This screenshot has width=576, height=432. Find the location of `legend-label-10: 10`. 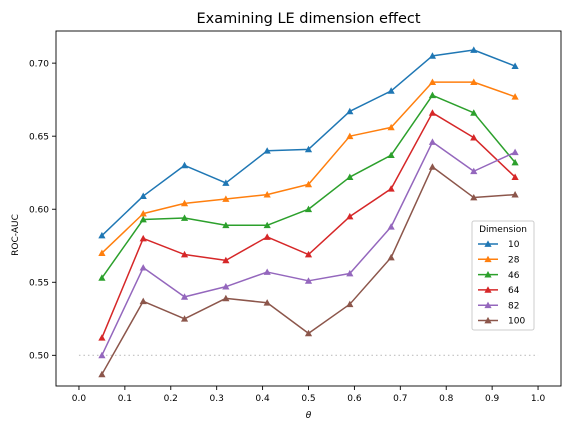

legend-label-10: 10 is located at coordinates (514, 245).